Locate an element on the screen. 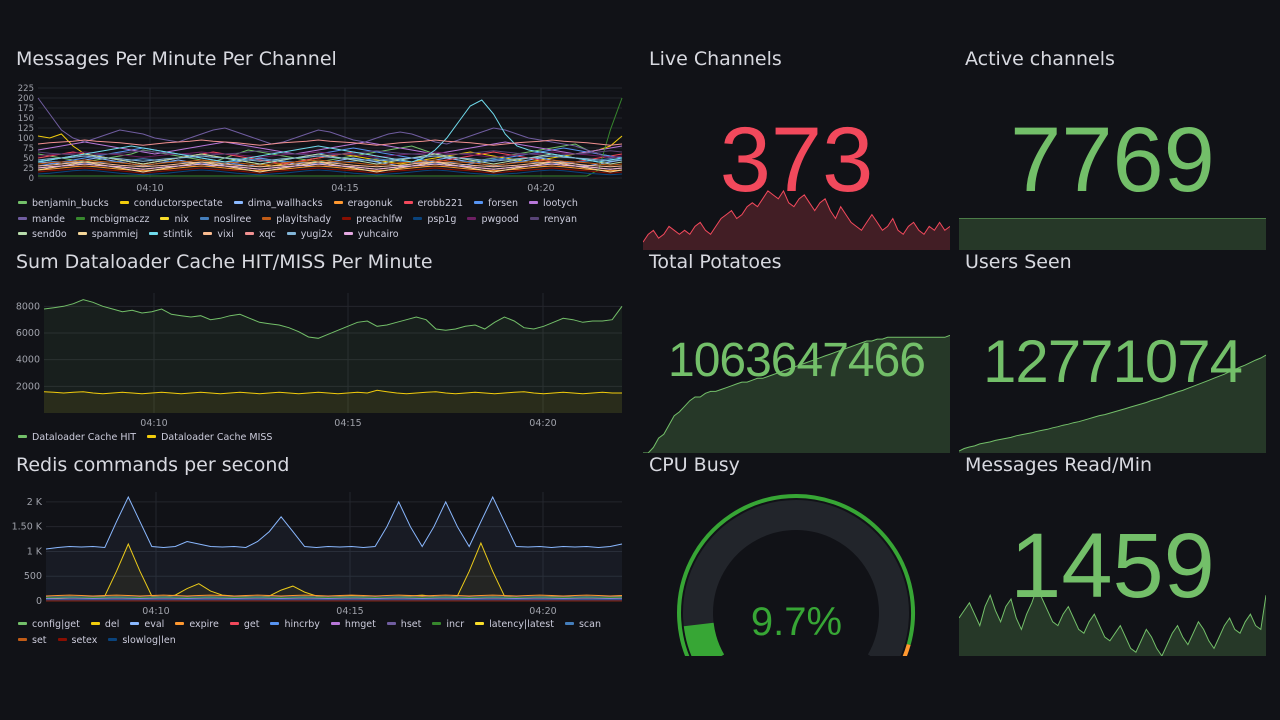 The width and height of the screenshot is (1280, 720). legend-item-expire: expire is located at coordinates (197, 625).